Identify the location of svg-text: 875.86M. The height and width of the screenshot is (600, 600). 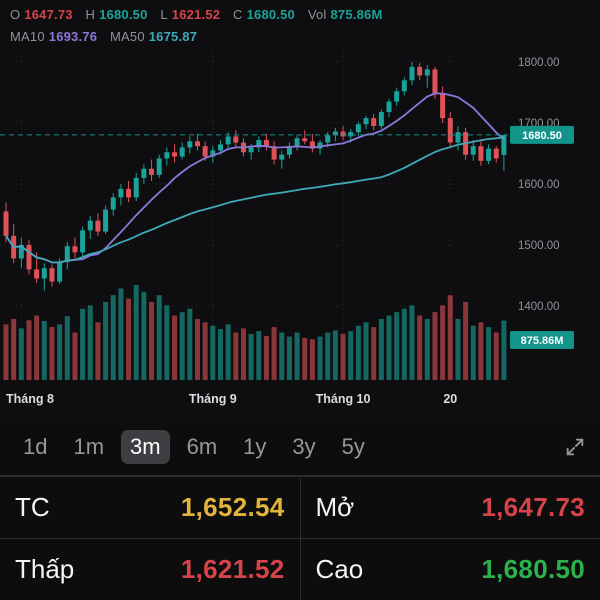
(542, 341).